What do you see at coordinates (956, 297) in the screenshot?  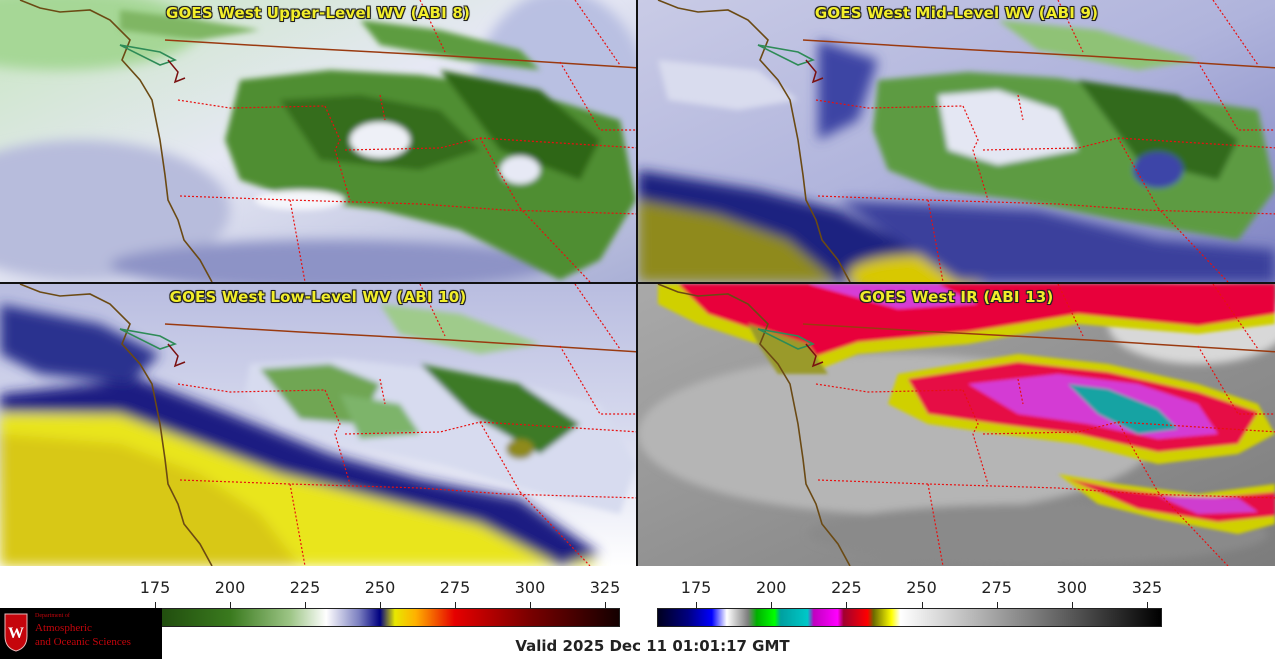 I see `panel-title: GOES West IR (ABI 13)` at bounding box center [956, 297].